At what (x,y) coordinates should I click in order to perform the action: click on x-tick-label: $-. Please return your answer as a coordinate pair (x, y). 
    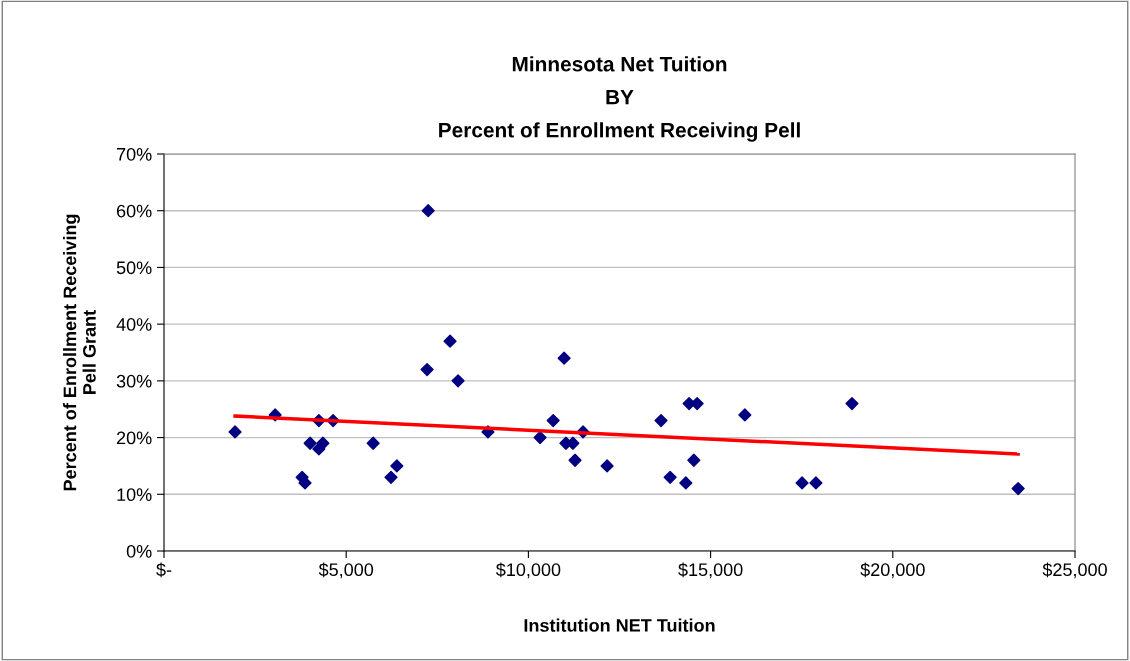
    Looking at the image, I should click on (164, 570).